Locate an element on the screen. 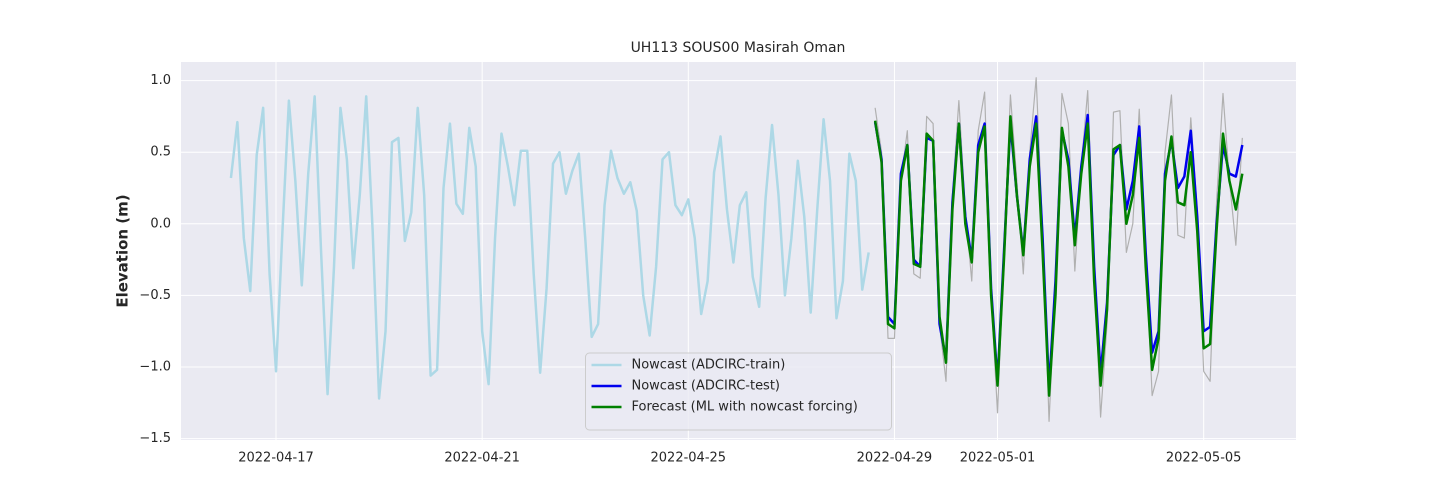 This screenshot has width=1440, height=504. y-tick-label: −1.0 is located at coordinates (155, 366).